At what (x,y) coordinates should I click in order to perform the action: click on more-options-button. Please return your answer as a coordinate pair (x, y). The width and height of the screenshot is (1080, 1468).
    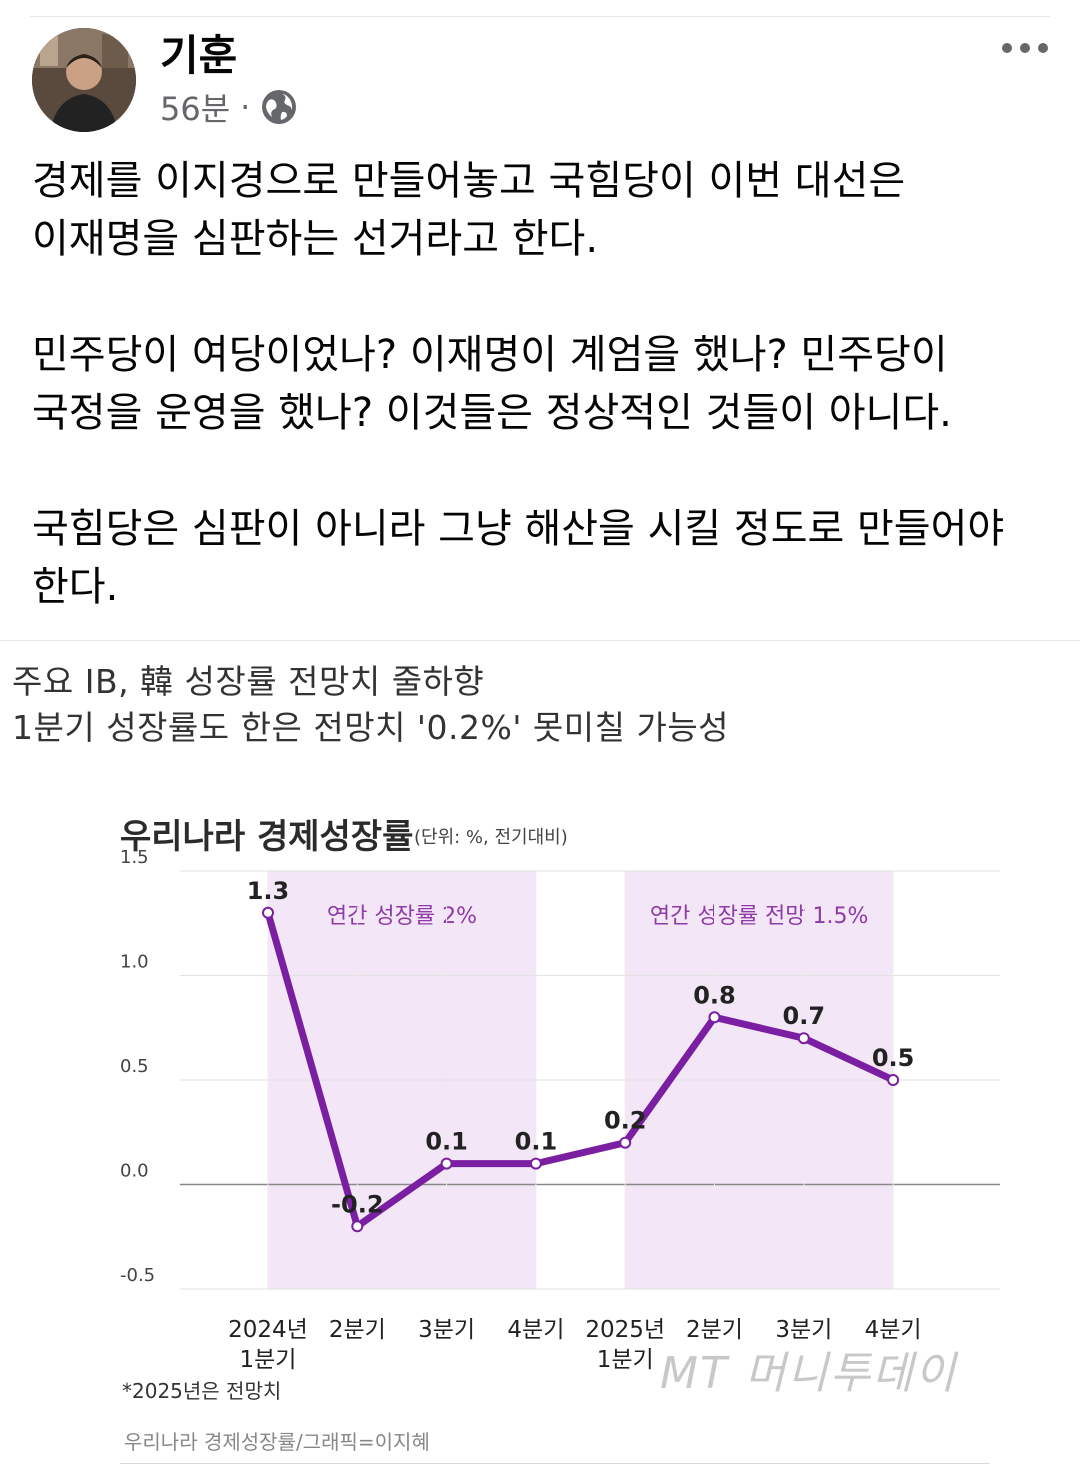
    Looking at the image, I should click on (1027, 48).